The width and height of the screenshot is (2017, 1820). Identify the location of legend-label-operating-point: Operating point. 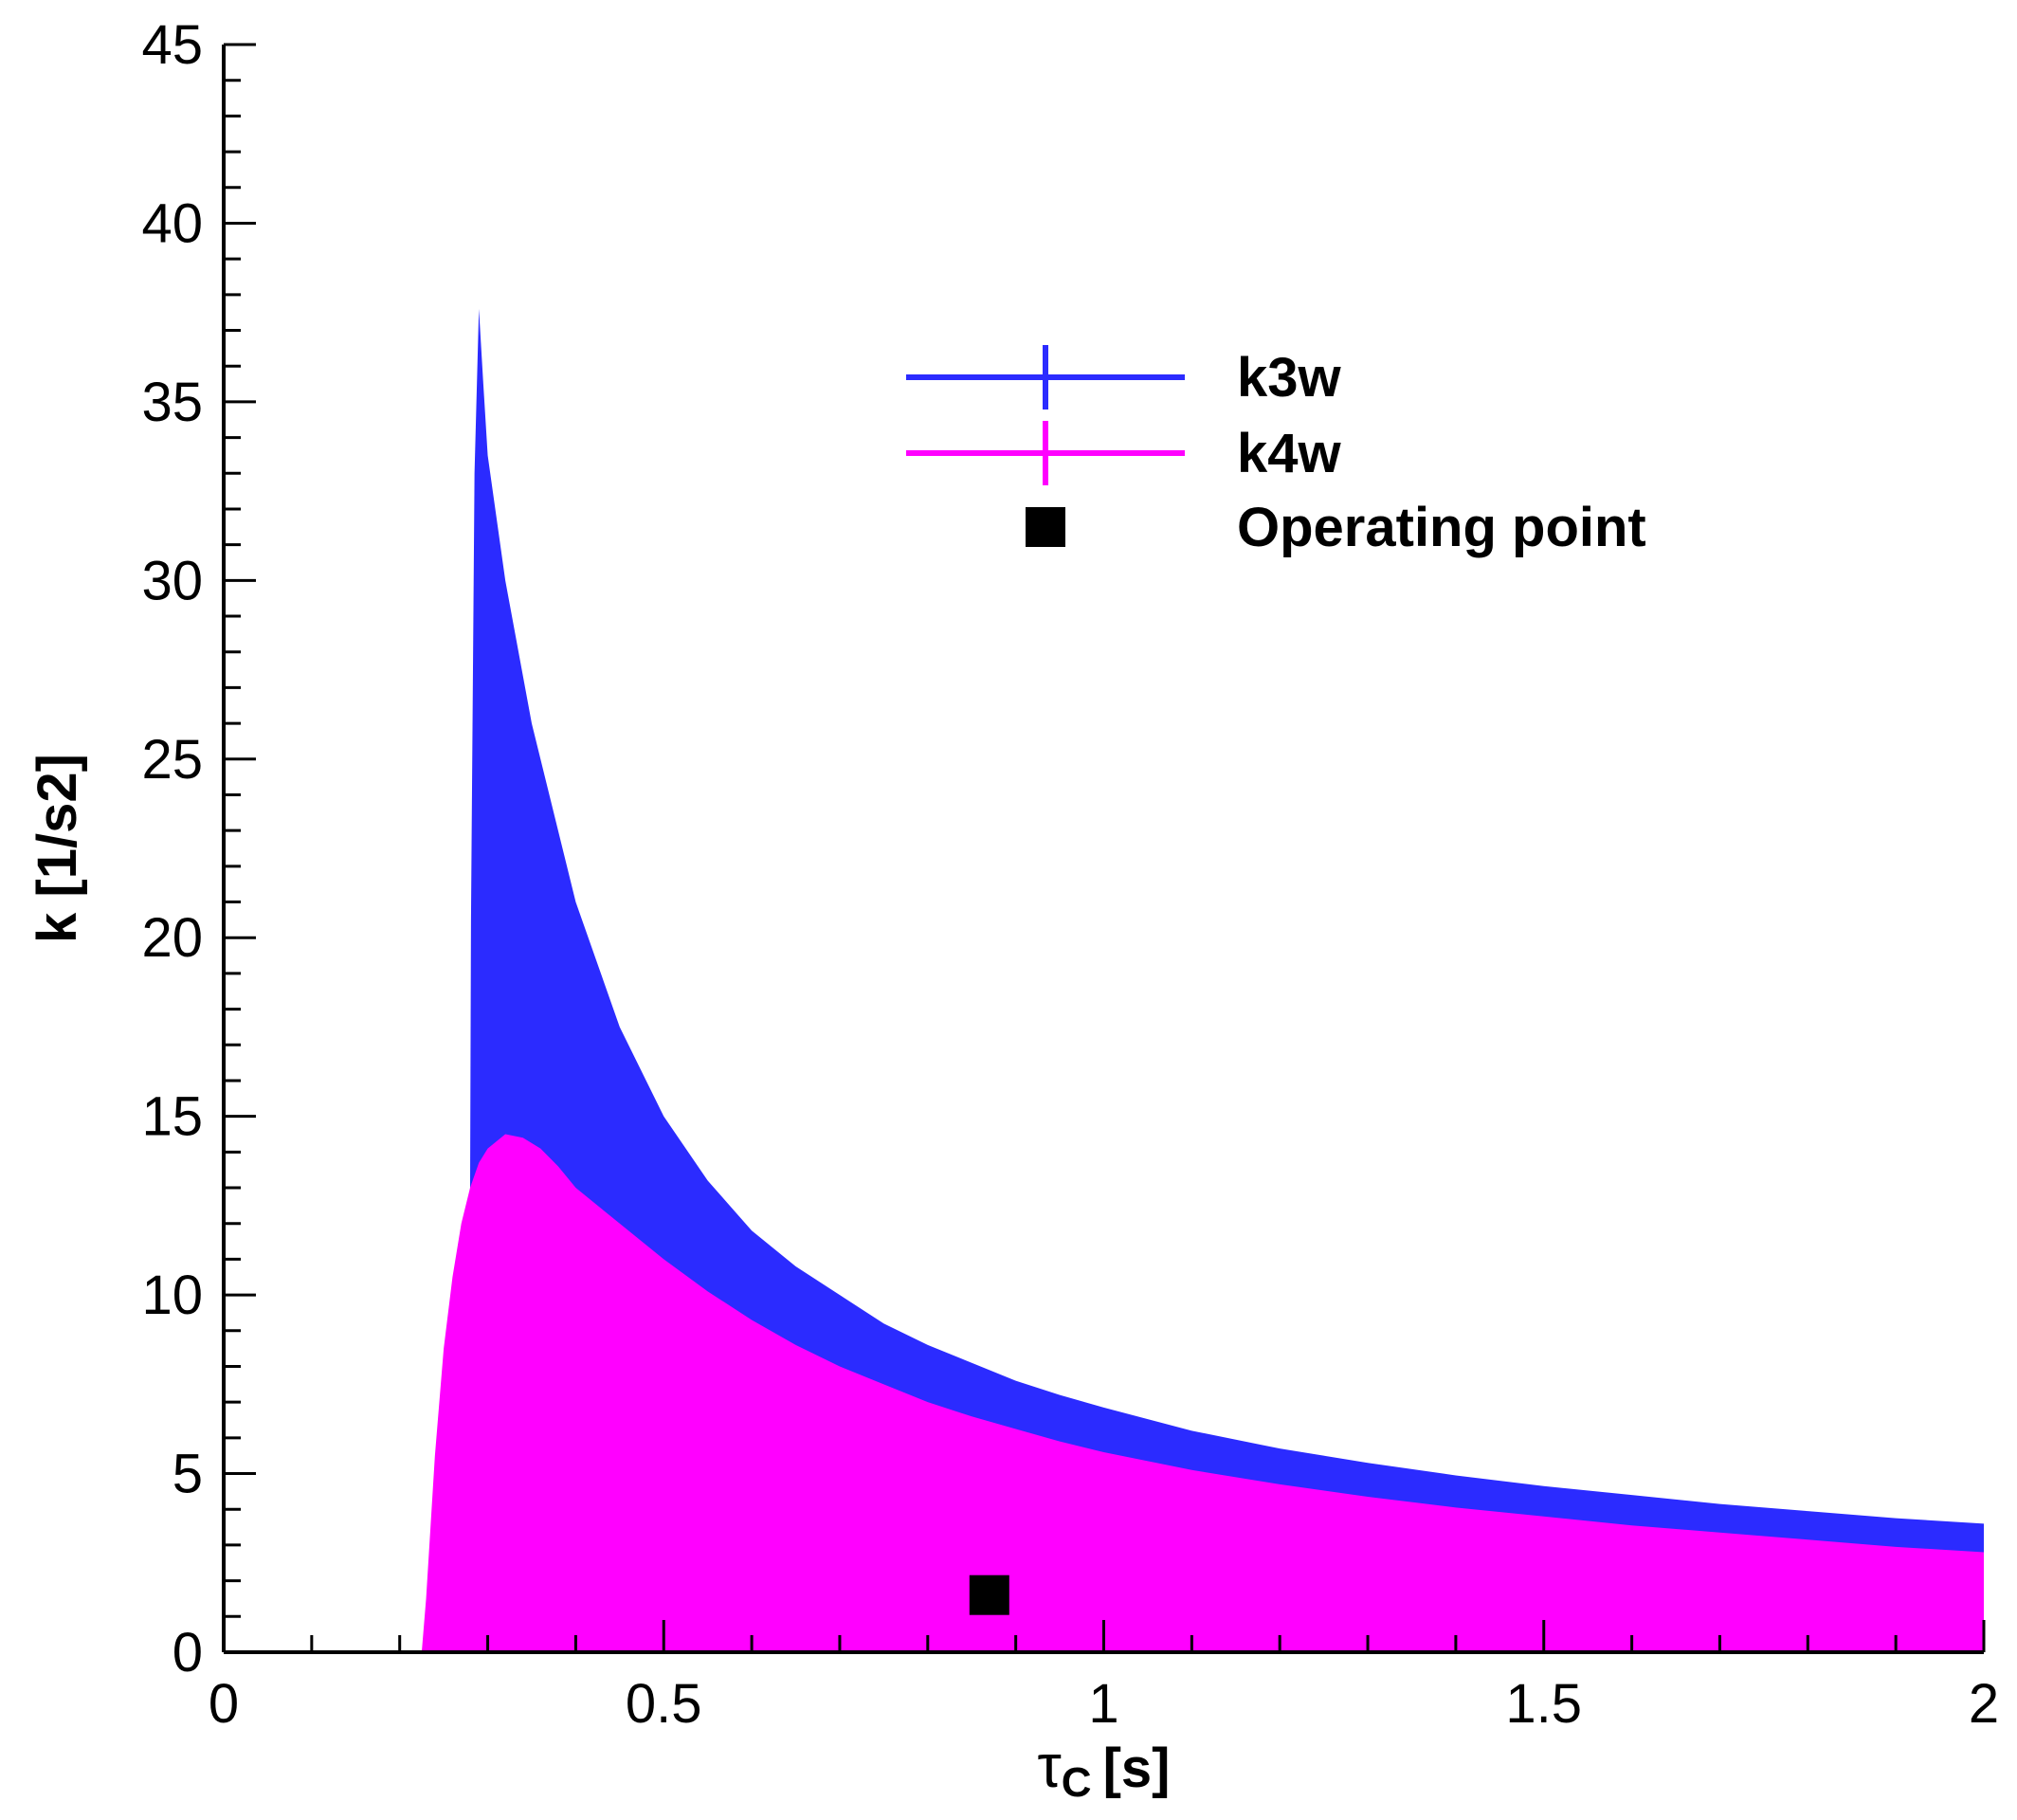
(1442, 527).